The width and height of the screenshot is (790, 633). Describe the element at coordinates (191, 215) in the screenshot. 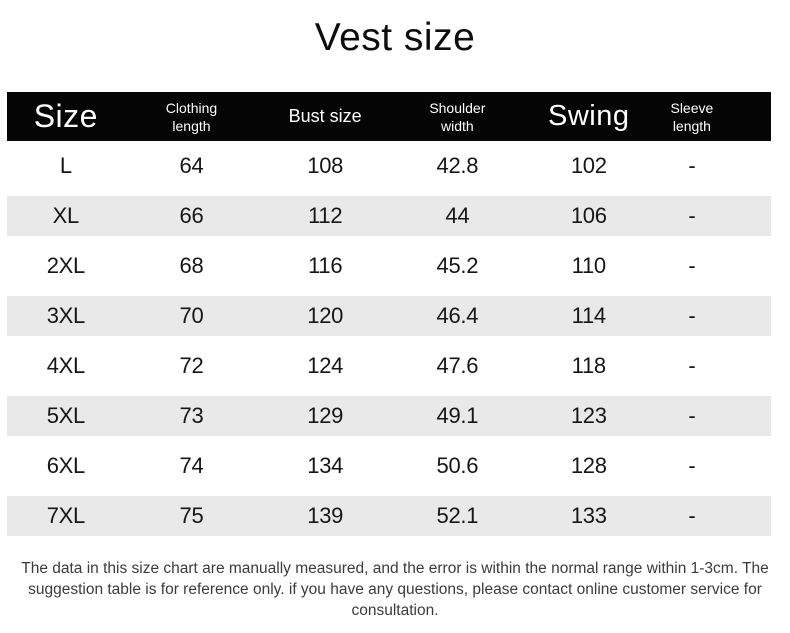

I see `cell-clothing-length: 66` at that location.